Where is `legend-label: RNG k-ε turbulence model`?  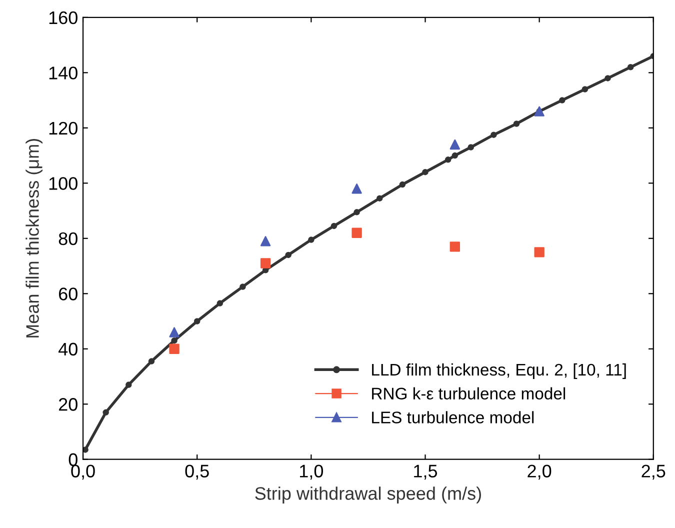 legend-label: RNG k-ε turbulence model is located at coordinates (469, 393).